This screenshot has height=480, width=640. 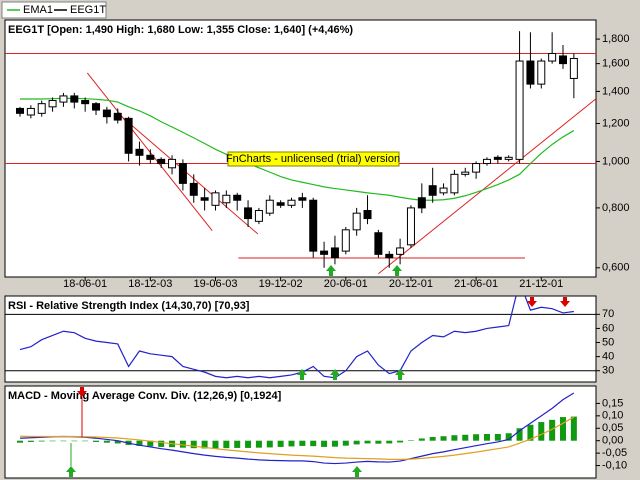 I want to click on legend-label: EMA1, so click(x=38, y=10).